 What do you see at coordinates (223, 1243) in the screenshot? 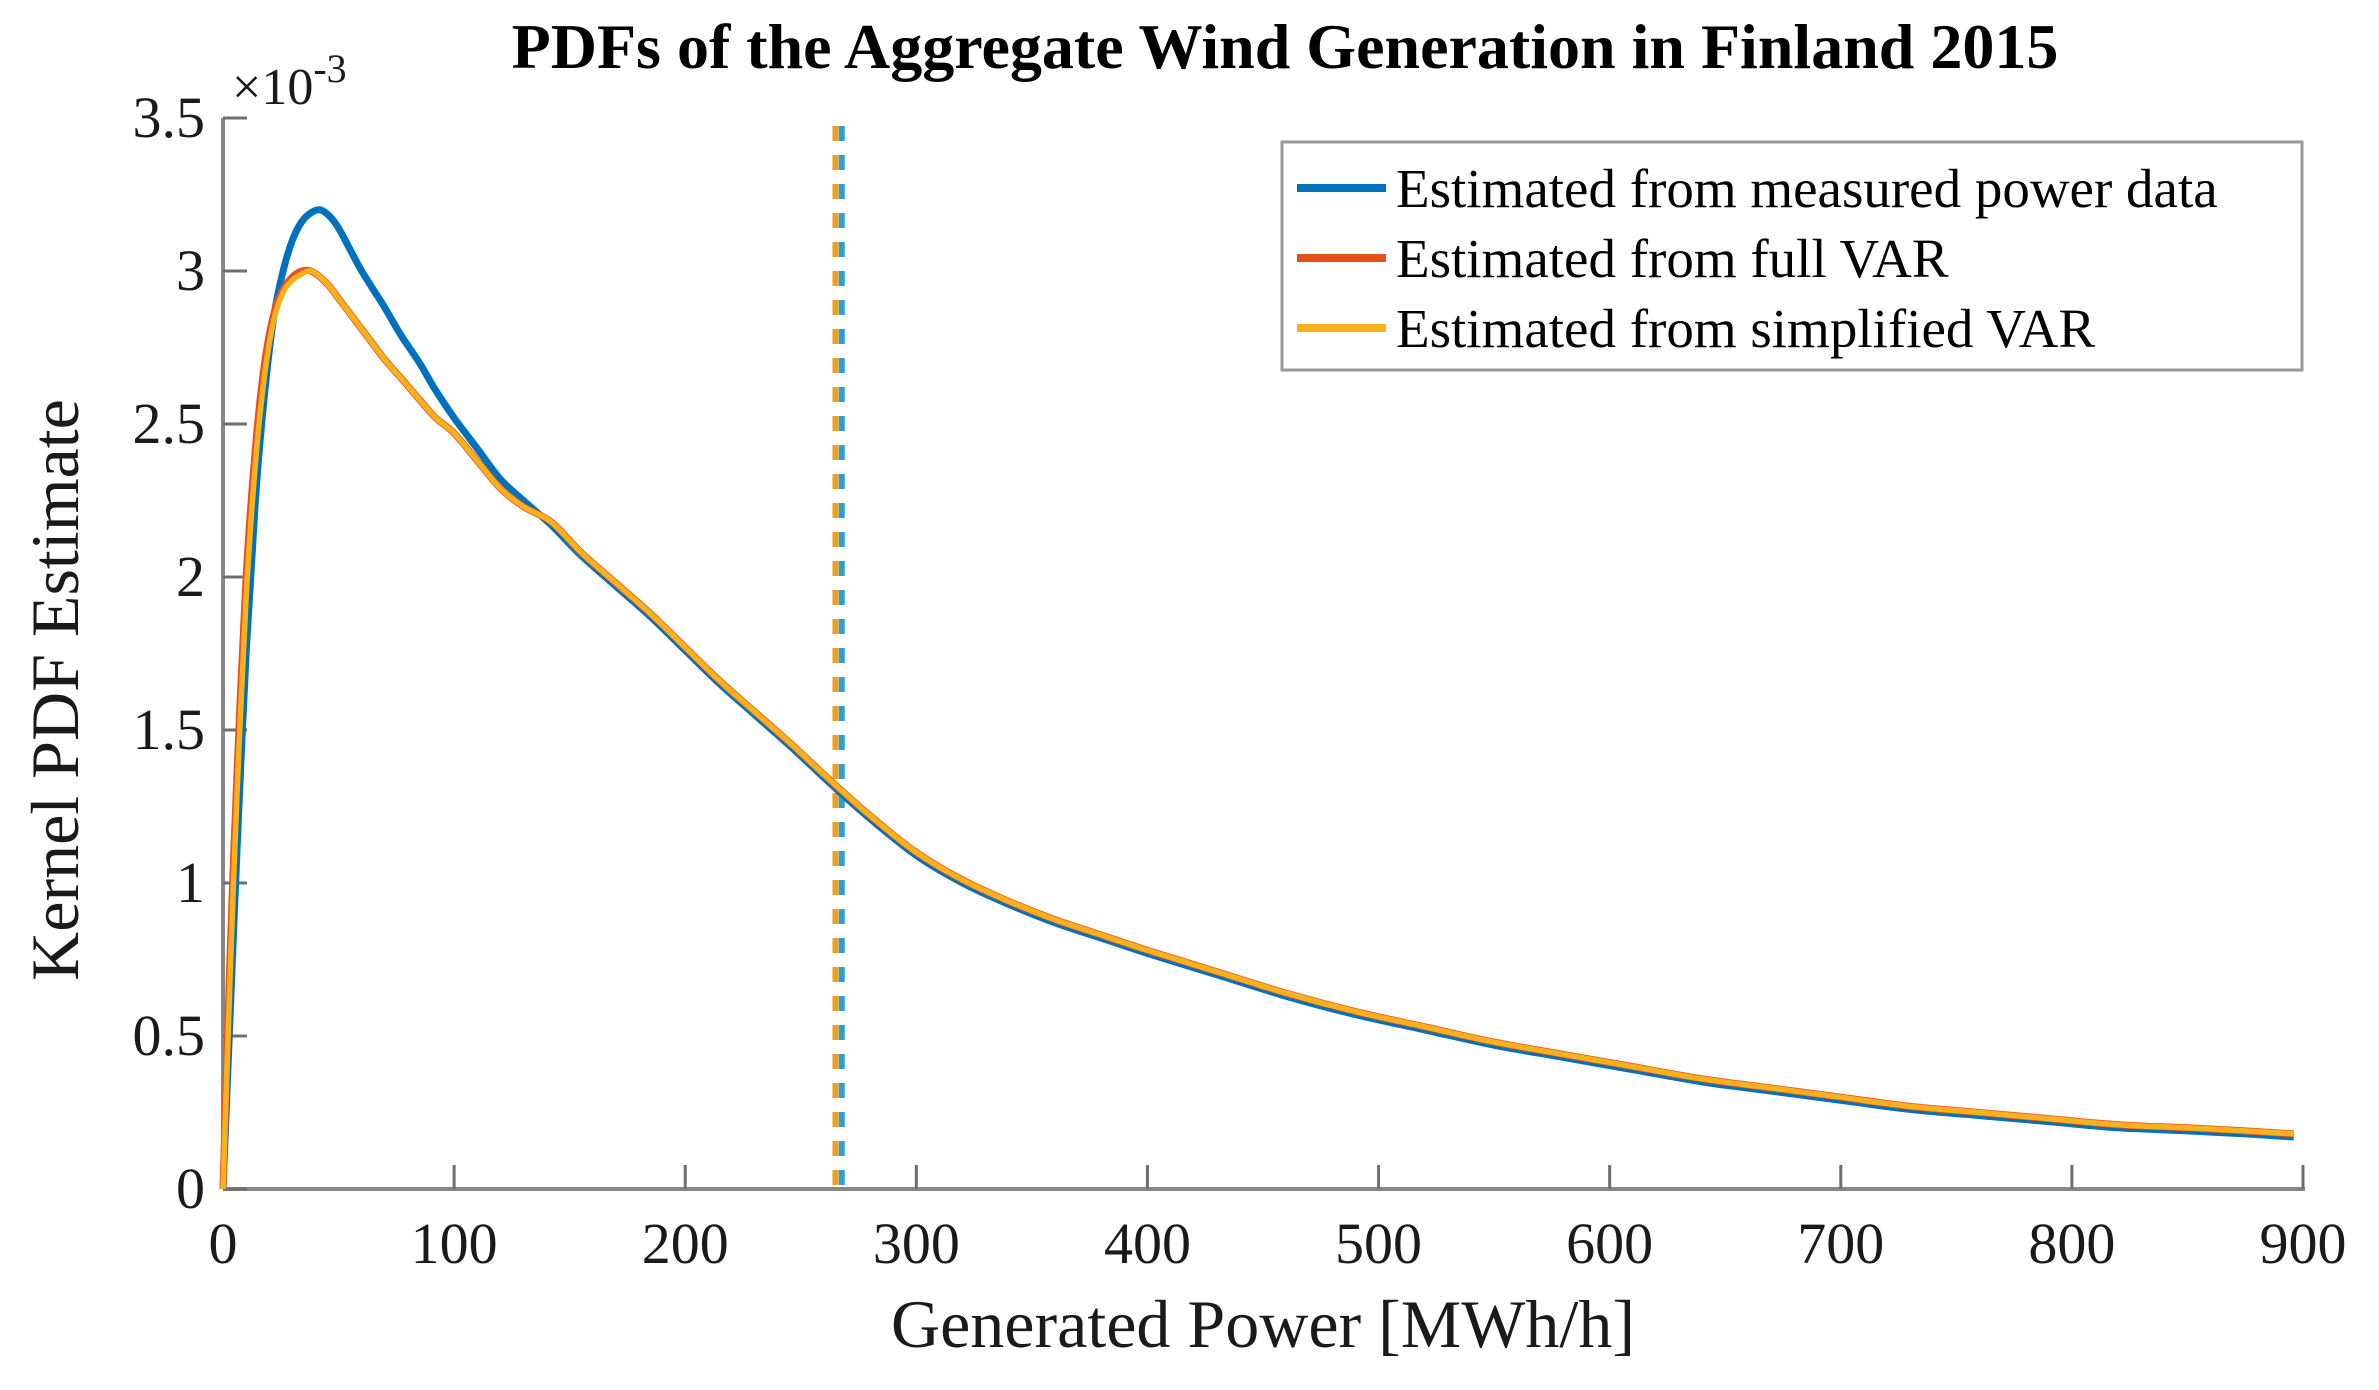
I see `x-tick-label: 0` at bounding box center [223, 1243].